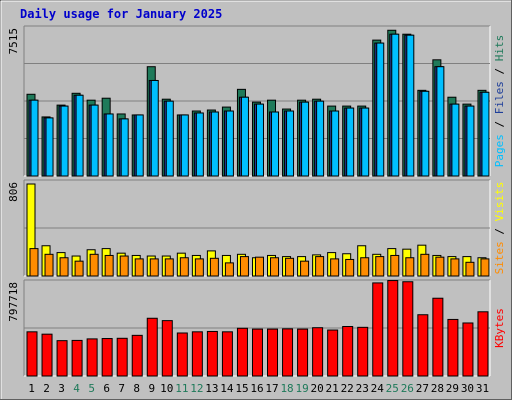 This screenshot has height=400, width=512. What do you see at coordinates (499, 202) in the screenshot?
I see `legend-item-visits: Visits` at bounding box center [499, 202].